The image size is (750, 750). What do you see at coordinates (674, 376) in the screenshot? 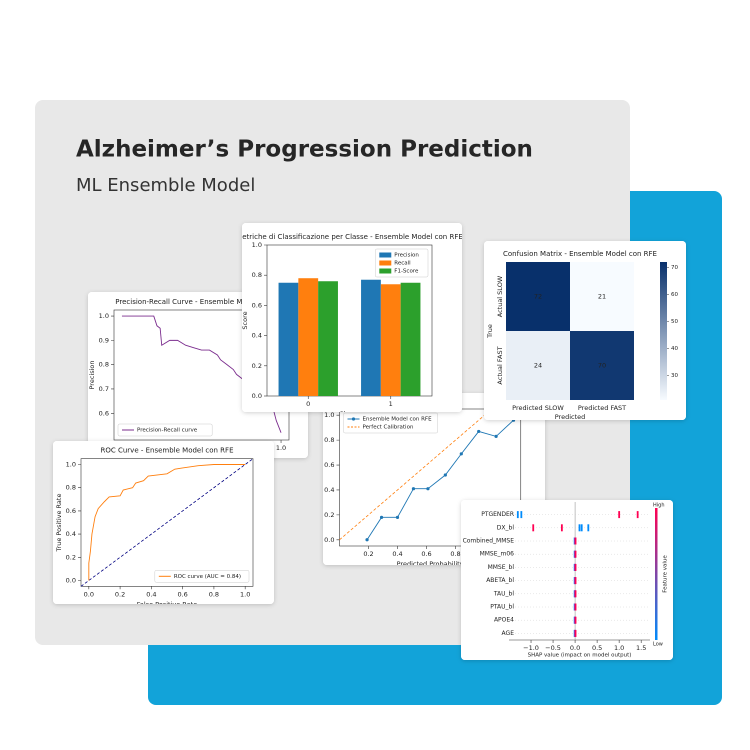
I see `colorbar-tick-label: 30` at bounding box center [674, 376].